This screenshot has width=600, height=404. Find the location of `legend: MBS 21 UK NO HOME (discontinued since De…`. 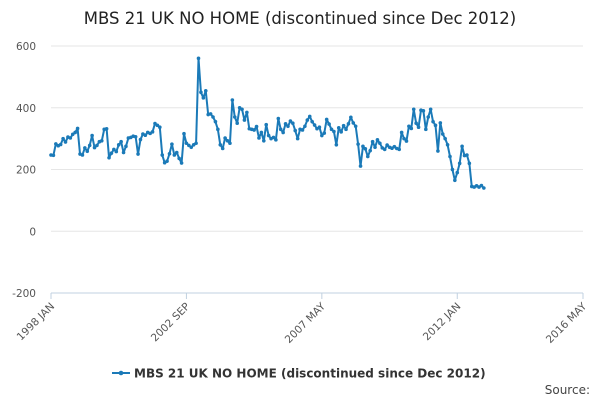

legend: MBS 21 UK NO HOME (discontinued since De… is located at coordinates (299, 374).